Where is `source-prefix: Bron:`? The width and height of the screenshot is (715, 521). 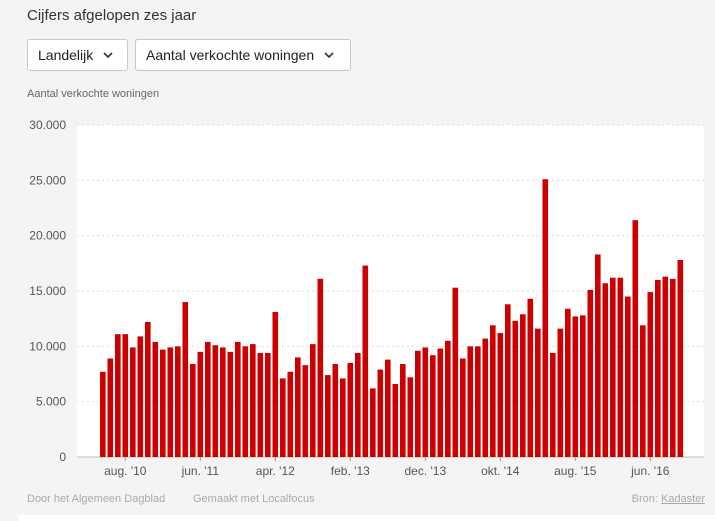 source-prefix: Bron: is located at coordinates (644, 499).